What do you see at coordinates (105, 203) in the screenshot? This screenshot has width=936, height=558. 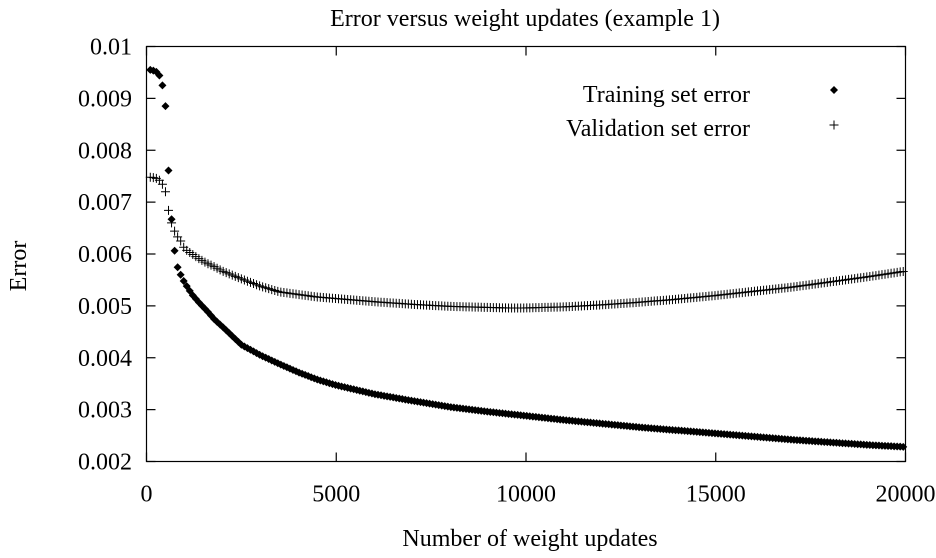 I see `y-tick-label: 0.007` at bounding box center [105, 203].